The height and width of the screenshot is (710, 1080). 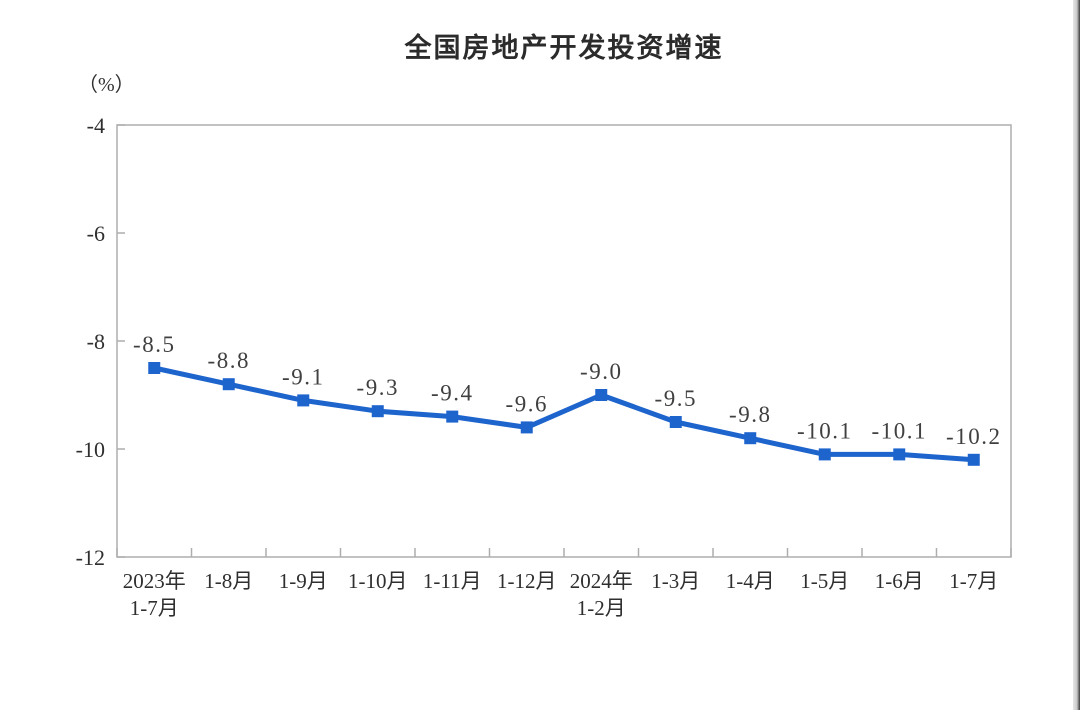 What do you see at coordinates (750, 414) in the screenshot?
I see `data-point-label: -9.8` at bounding box center [750, 414].